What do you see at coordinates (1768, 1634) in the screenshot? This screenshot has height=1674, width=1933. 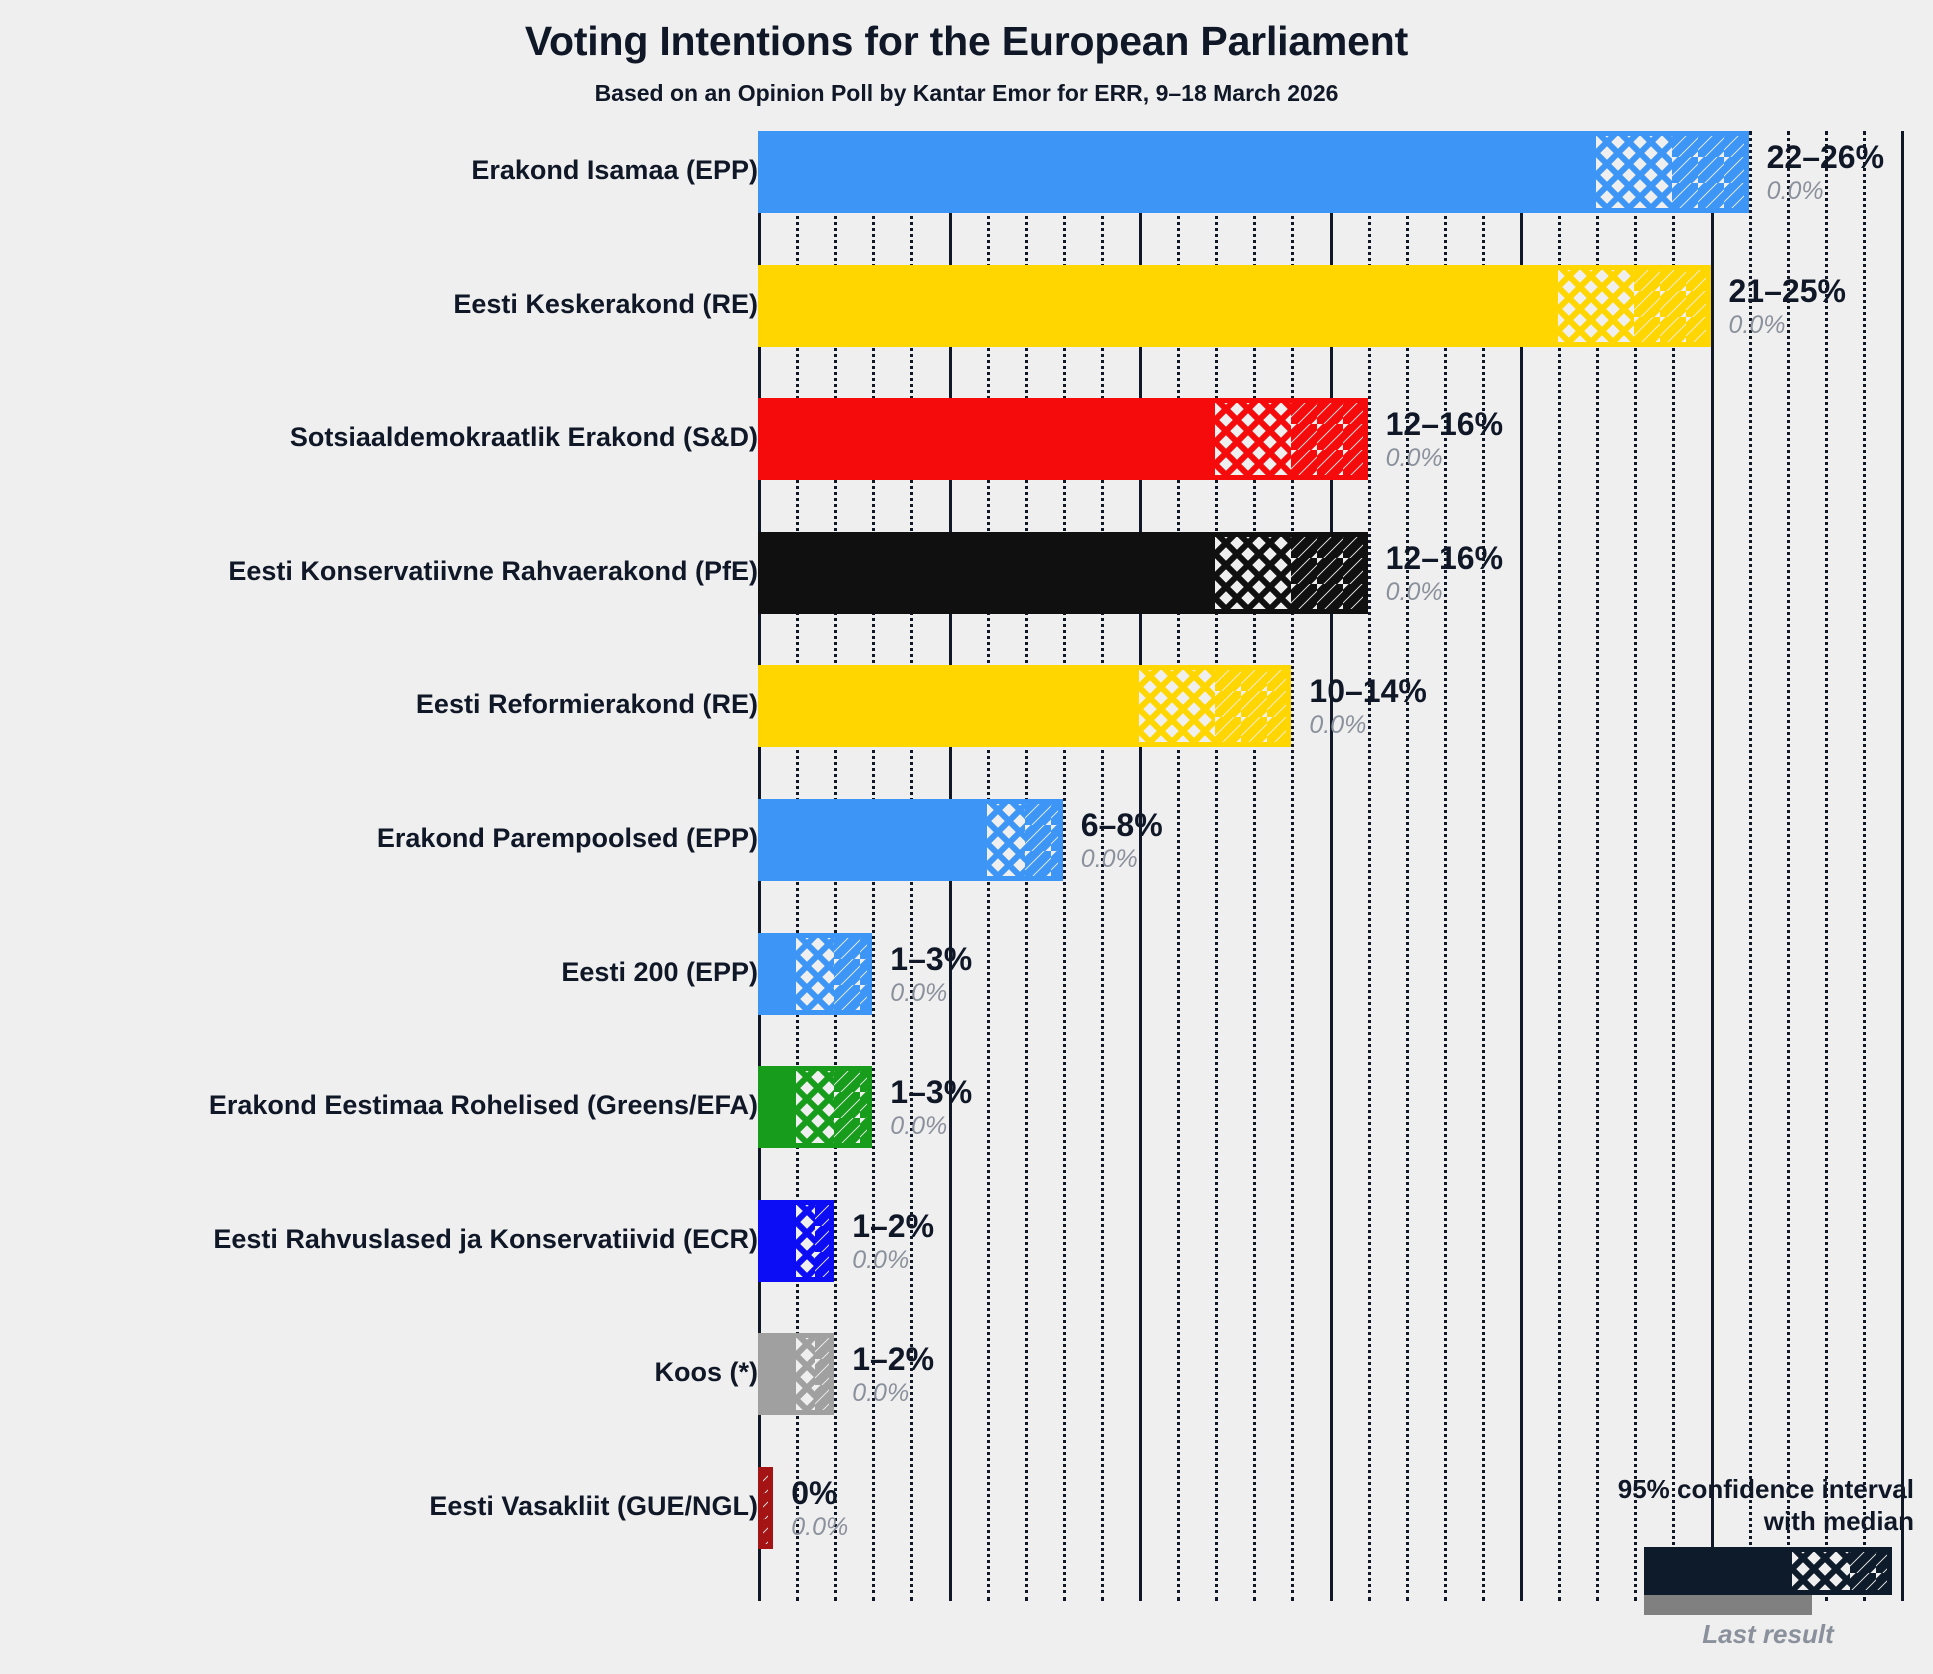 I see `legend-last-result-label: Last result` at bounding box center [1768, 1634].